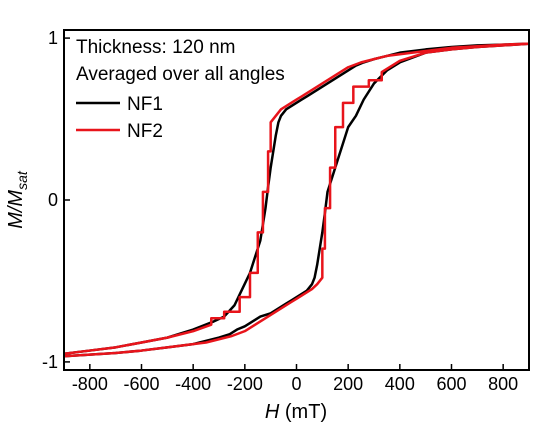 Image resolution: width=550 pixels, height=440 pixels. What do you see at coordinates (193, 384) in the screenshot?
I see `x-tick-label: -400` at bounding box center [193, 384].